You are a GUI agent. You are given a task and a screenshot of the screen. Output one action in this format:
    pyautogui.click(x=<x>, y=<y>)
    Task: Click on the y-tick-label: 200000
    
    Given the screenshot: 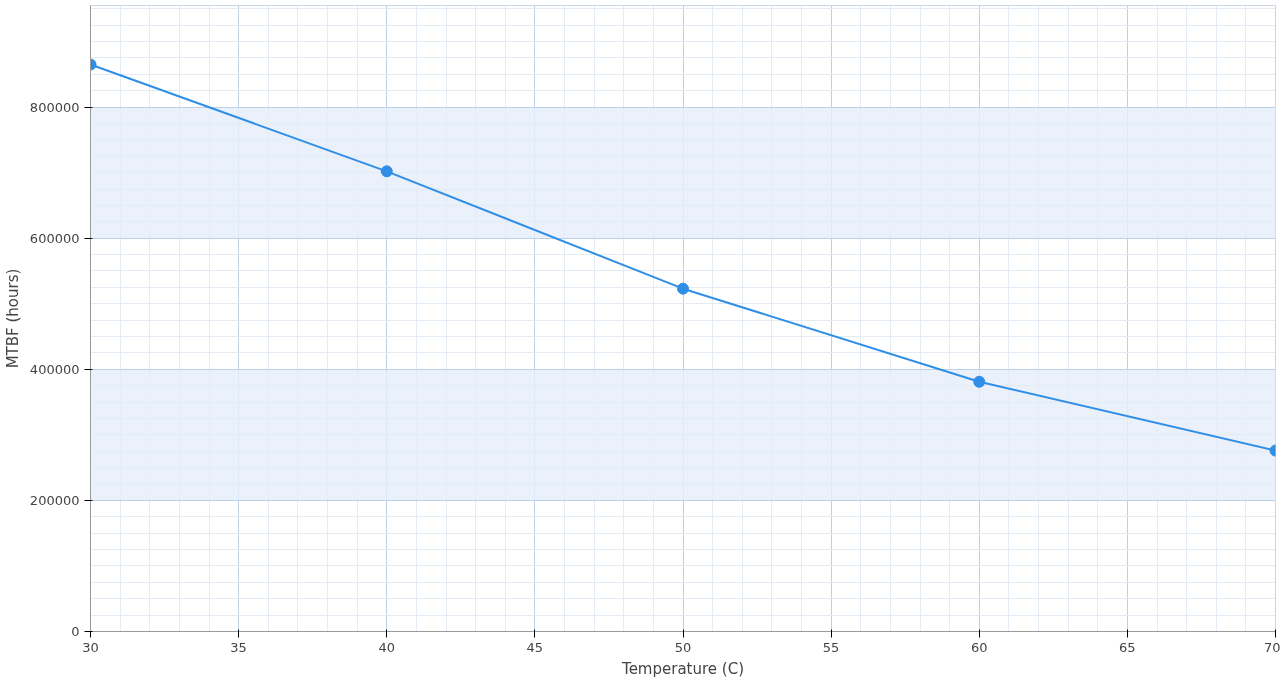 What is the action you would take?
    pyautogui.click(x=54, y=500)
    